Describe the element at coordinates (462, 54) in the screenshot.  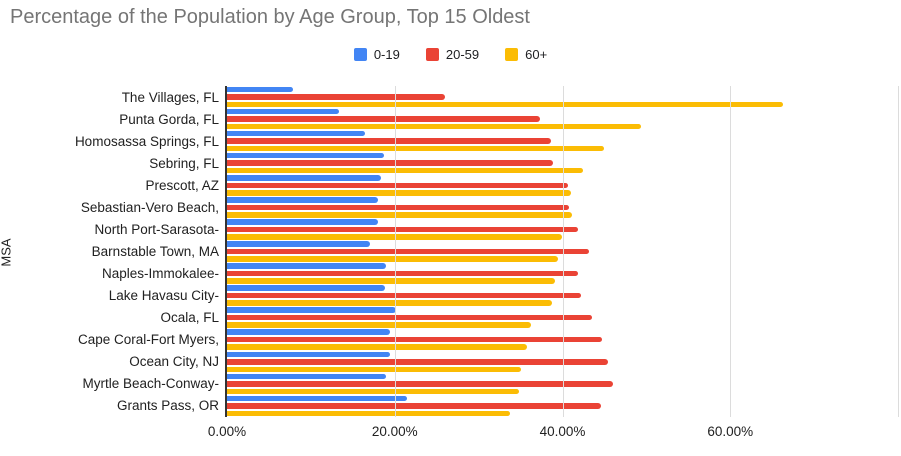
I see `legend-label: 20-59` at that location.